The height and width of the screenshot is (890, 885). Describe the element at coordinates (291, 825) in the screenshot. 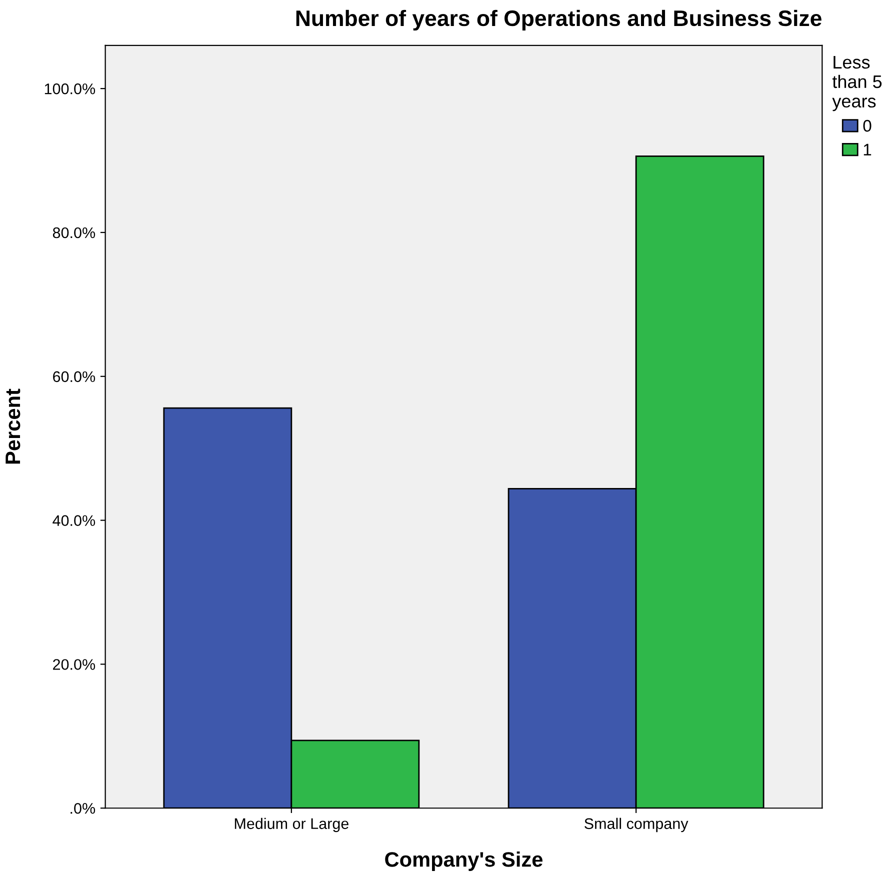

I see `x-tick-label: Medium or Large` at that location.